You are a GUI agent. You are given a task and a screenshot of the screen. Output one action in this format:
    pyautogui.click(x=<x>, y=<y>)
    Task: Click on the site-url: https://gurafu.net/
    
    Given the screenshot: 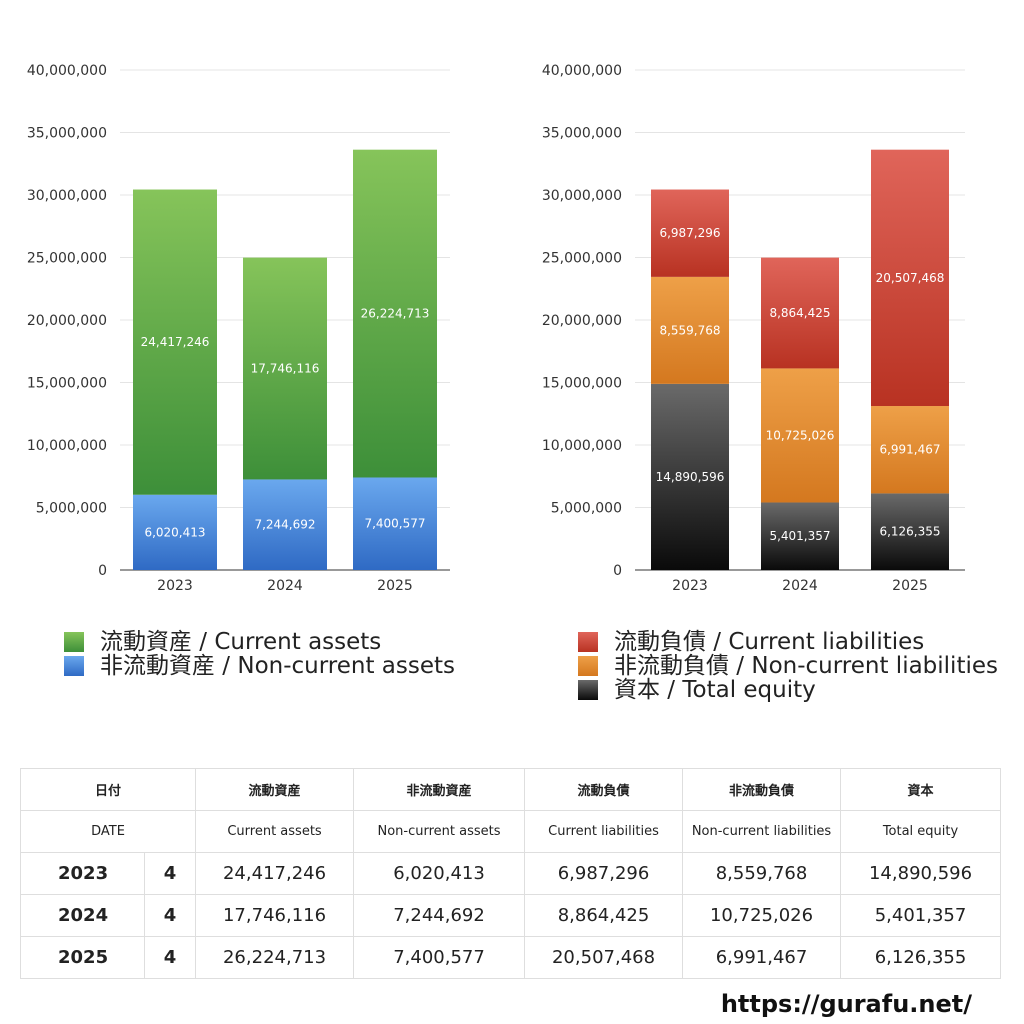 What is the action you would take?
    pyautogui.click(x=846, y=1004)
    